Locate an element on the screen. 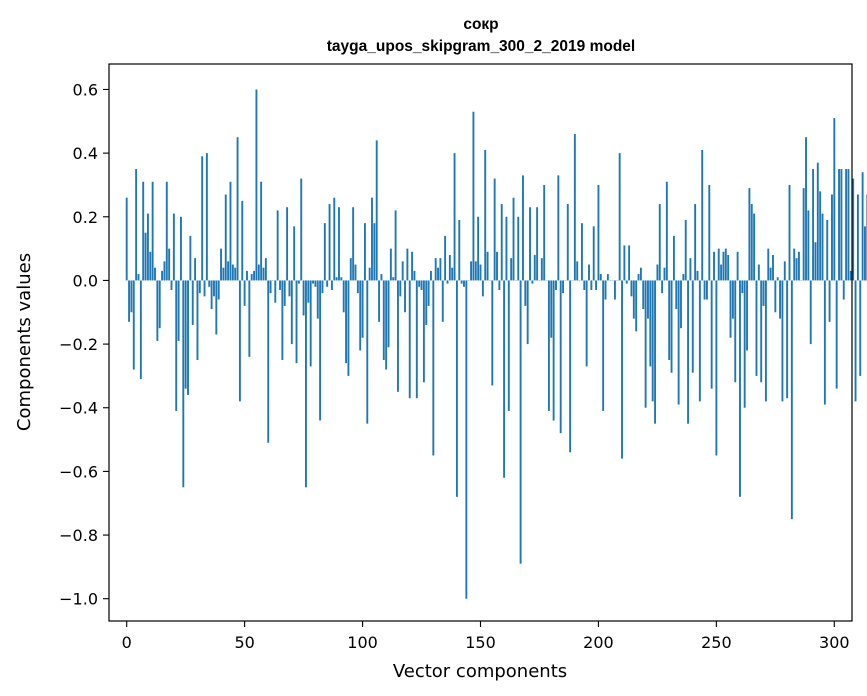 The width and height of the screenshot is (867, 696). x-tick-label: 250 is located at coordinates (716, 642).